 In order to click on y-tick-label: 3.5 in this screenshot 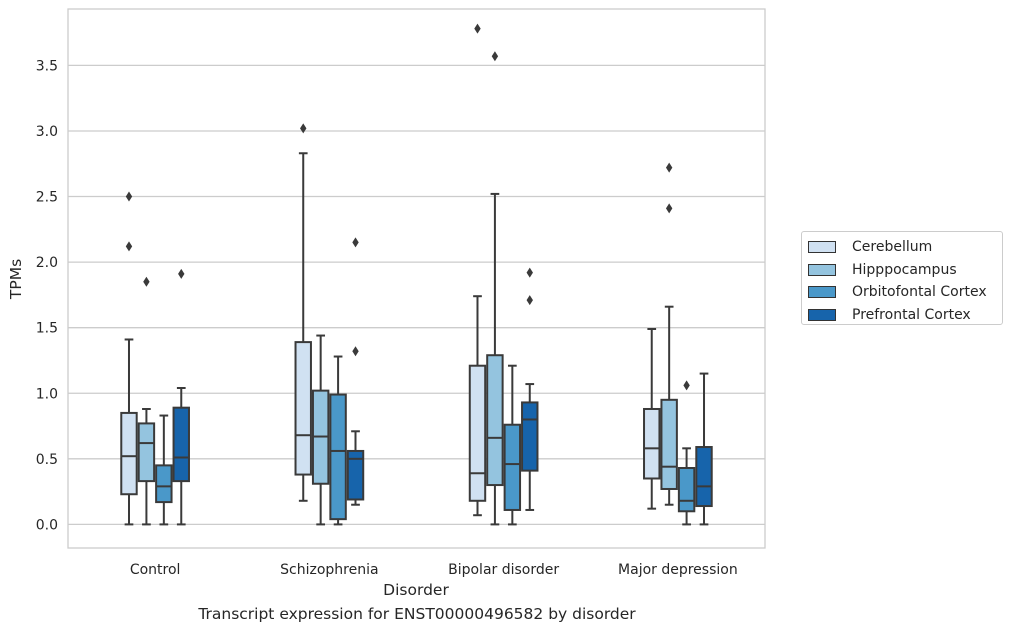, I will do `click(47, 66)`.